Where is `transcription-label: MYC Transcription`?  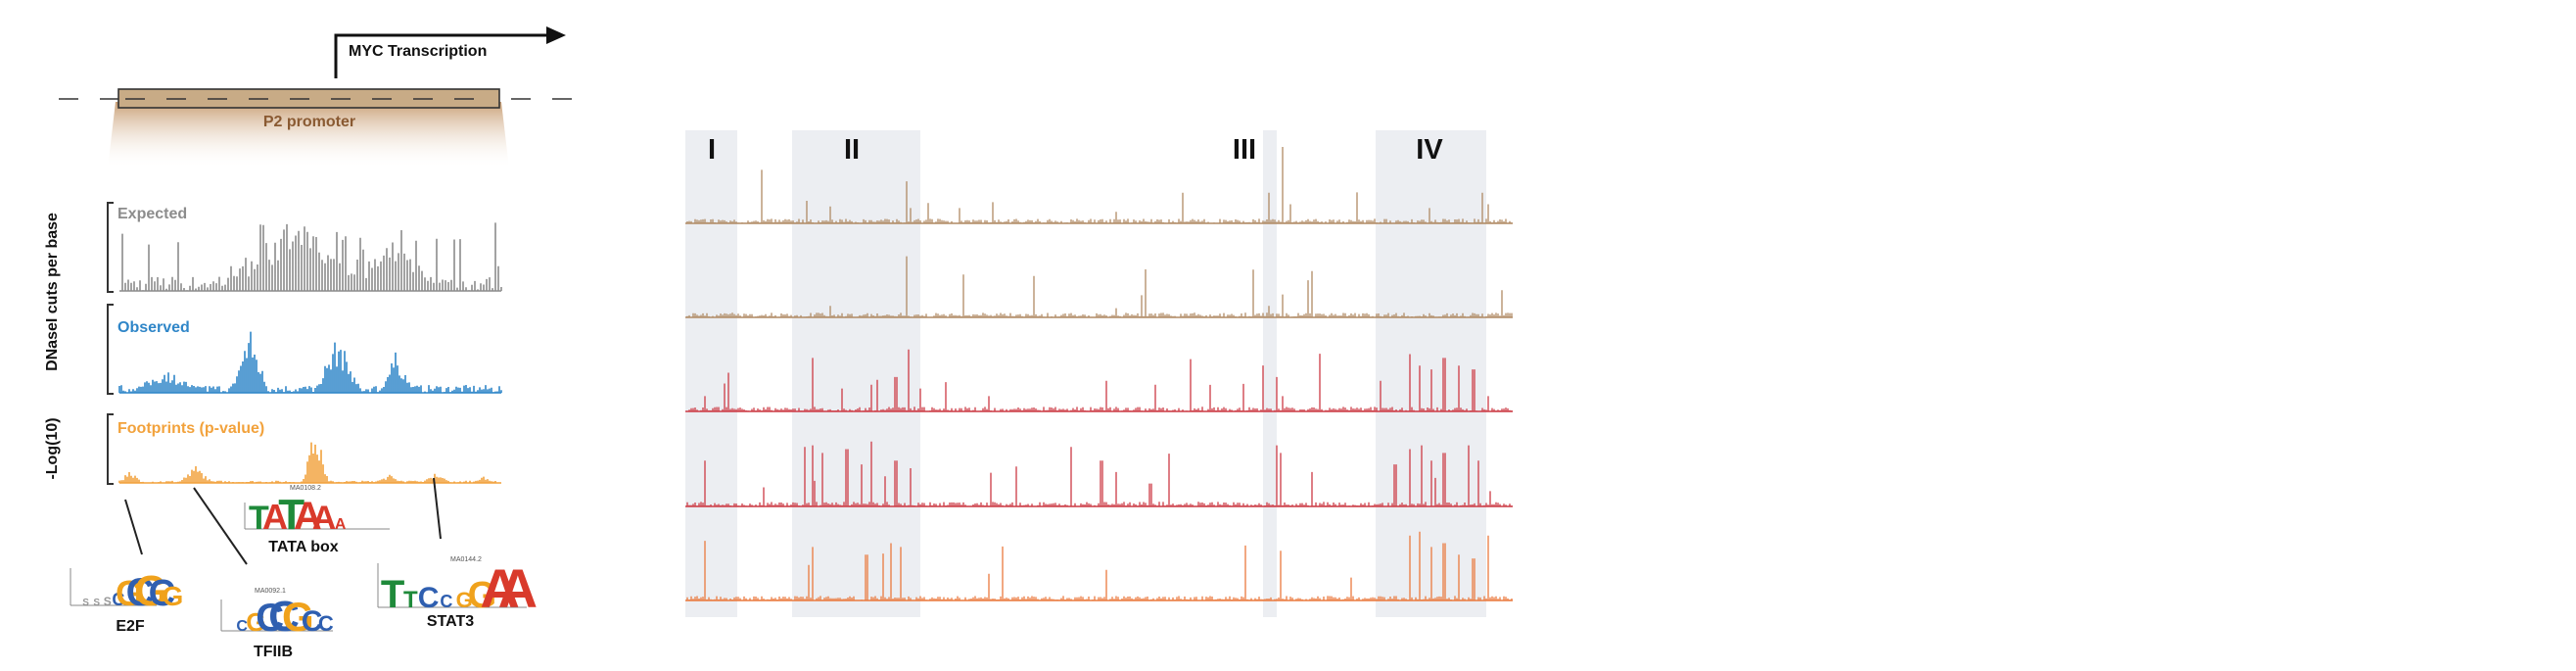
transcription-label: MYC Transcription is located at coordinates (418, 51).